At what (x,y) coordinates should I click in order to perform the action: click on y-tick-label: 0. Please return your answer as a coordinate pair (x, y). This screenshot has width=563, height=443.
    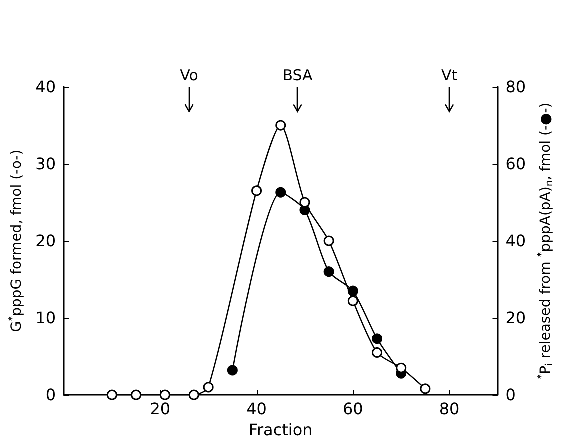
    Looking at the image, I should click on (51, 395).